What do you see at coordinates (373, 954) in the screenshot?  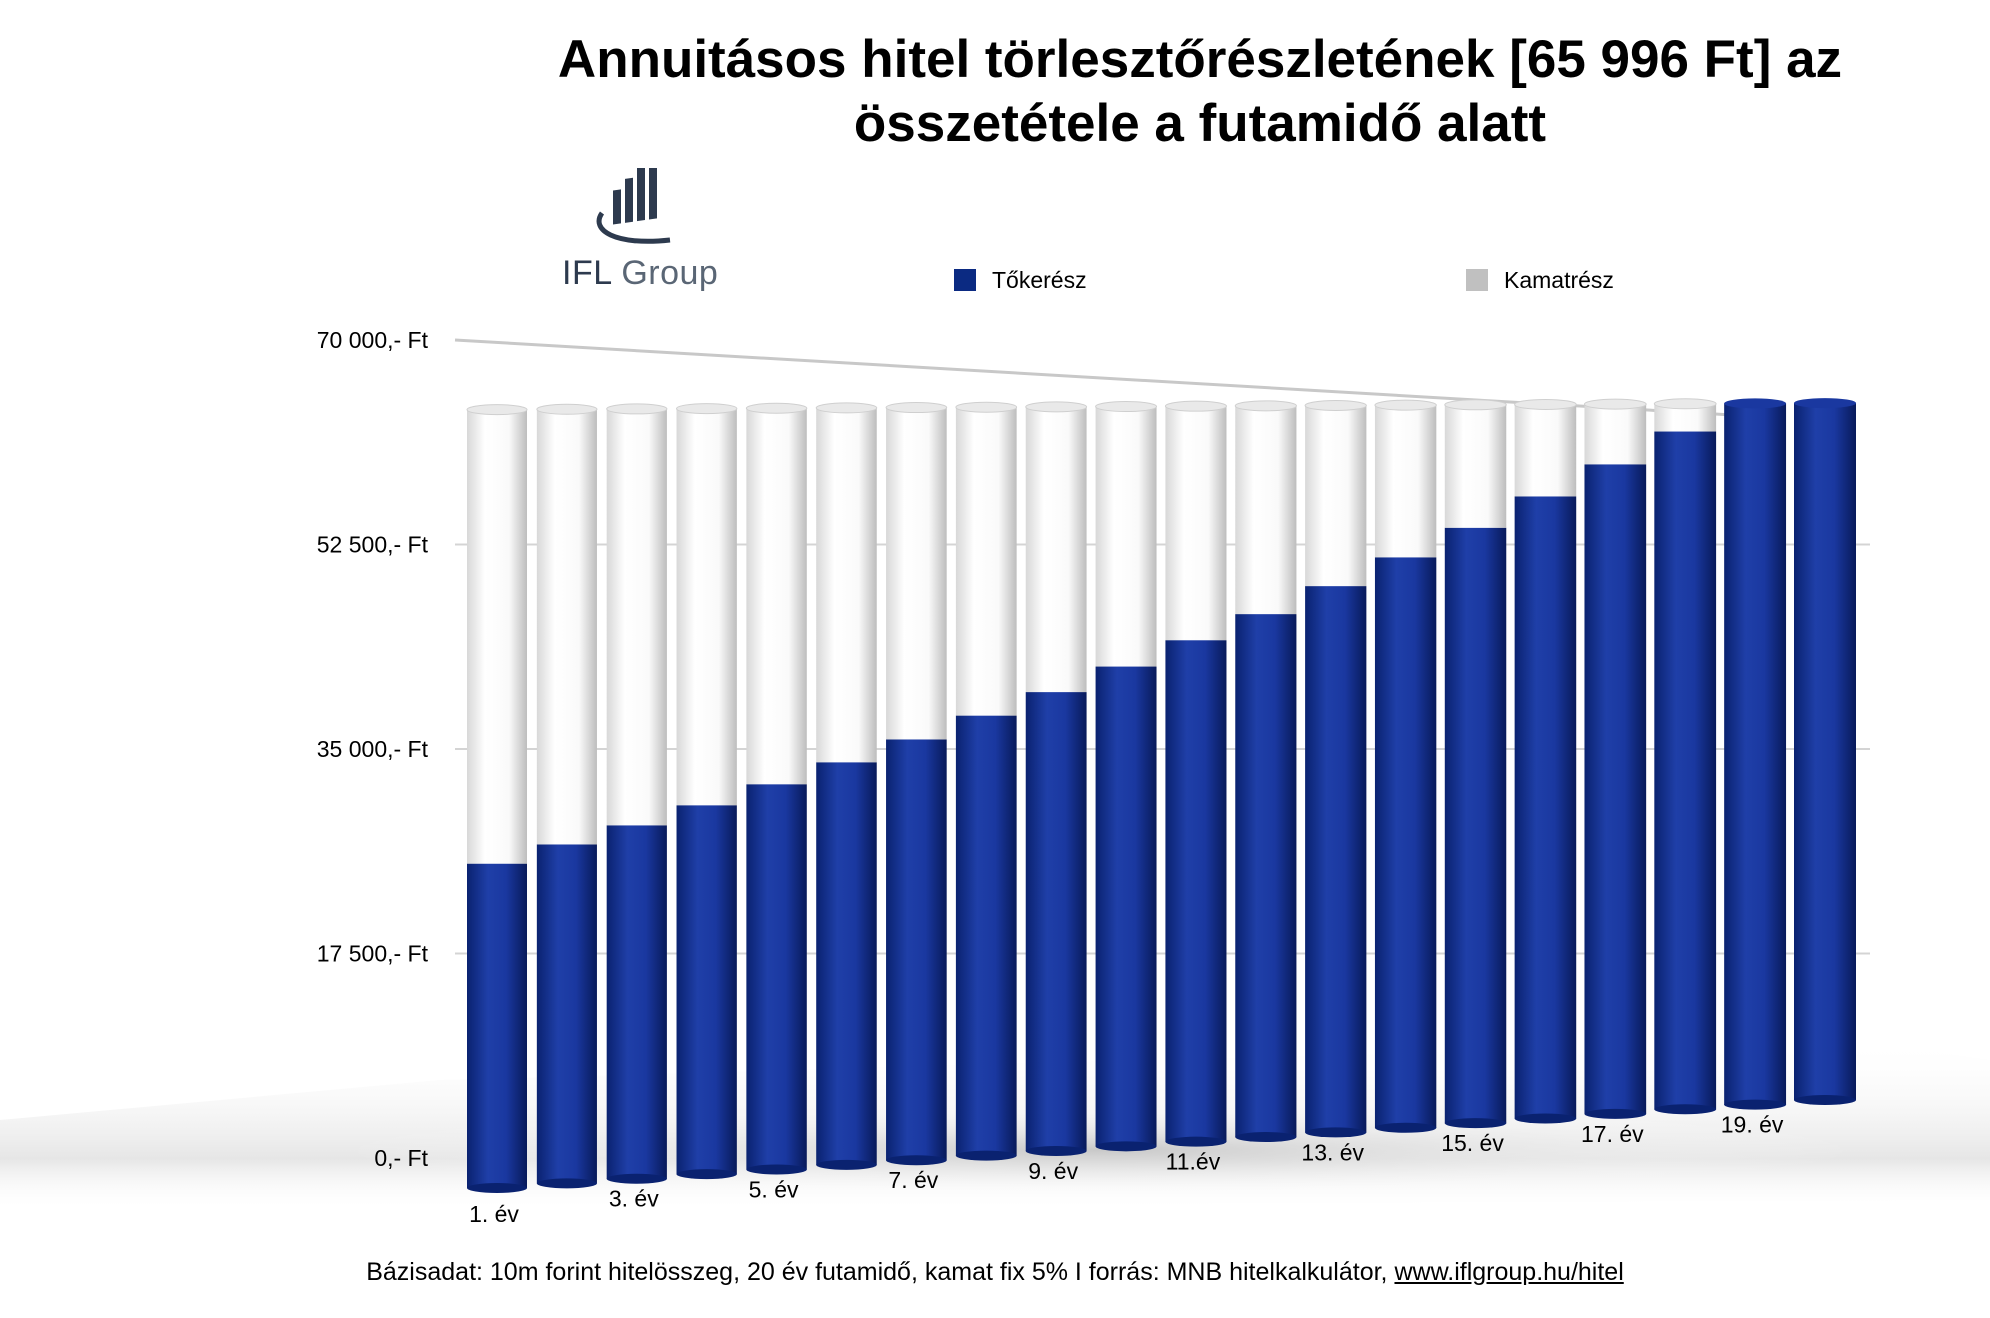 I see `y-tick-label: 17 500,- Ft` at bounding box center [373, 954].